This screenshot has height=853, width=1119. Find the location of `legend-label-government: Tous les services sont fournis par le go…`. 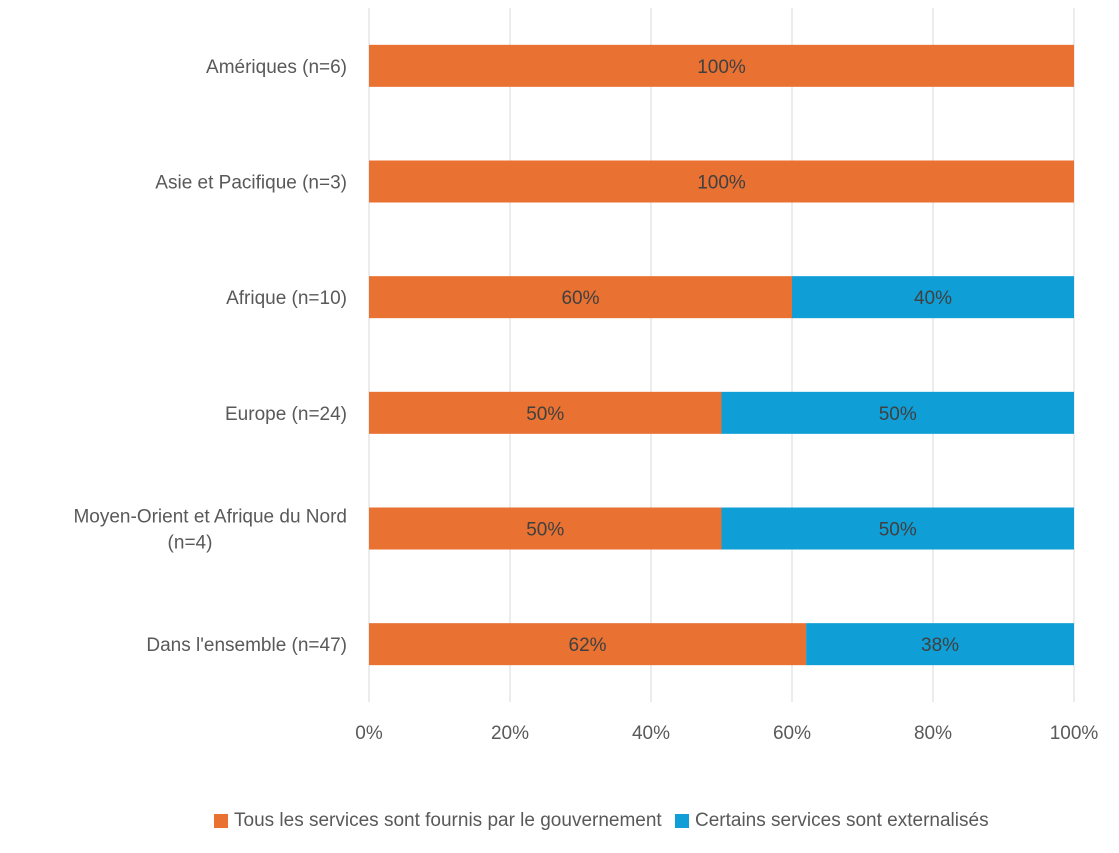

legend-label-government: Tous les services sont fournis par le go… is located at coordinates (448, 820).